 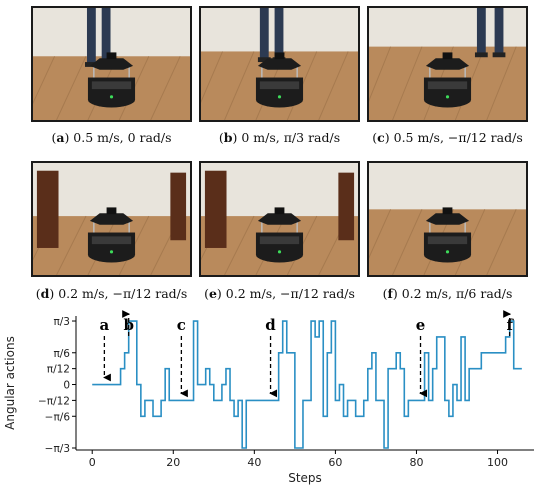 I want to click on photo-panel-e, so click(x=279, y=219).